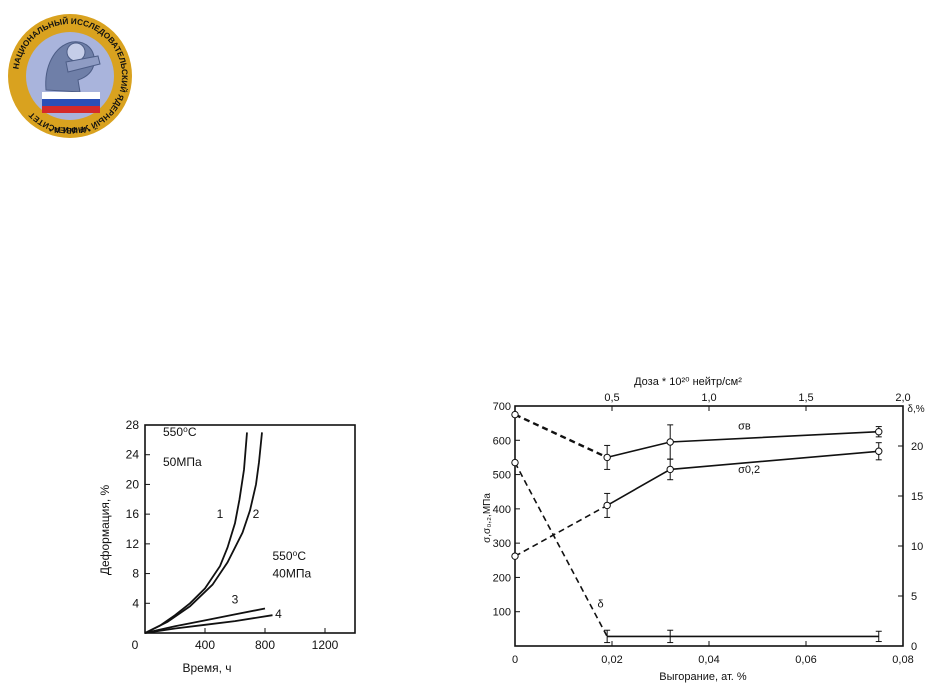 The image size is (930, 685). Describe the element at coordinates (917, 547) in the screenshot. I see `y2-tick-label: 10` at that location.